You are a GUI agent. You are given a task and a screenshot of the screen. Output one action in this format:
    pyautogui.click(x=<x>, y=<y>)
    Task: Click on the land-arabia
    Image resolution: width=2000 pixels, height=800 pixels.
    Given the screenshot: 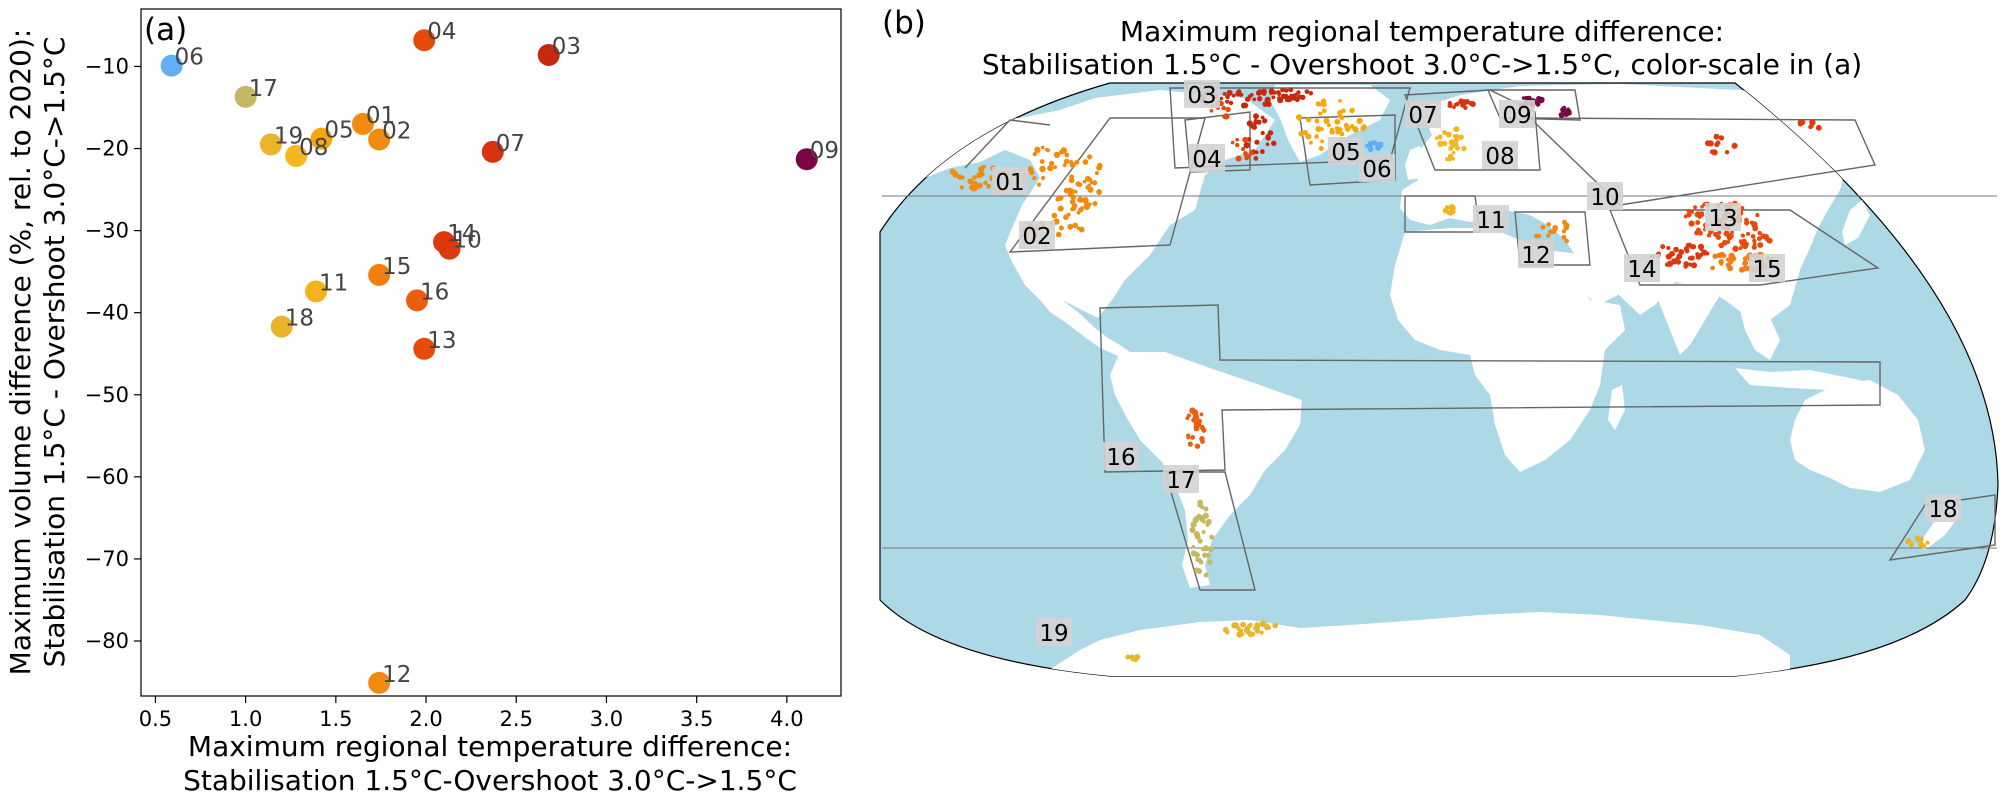 What is the action you would take?
    pyautogui.click(x=1583, y=277)
    